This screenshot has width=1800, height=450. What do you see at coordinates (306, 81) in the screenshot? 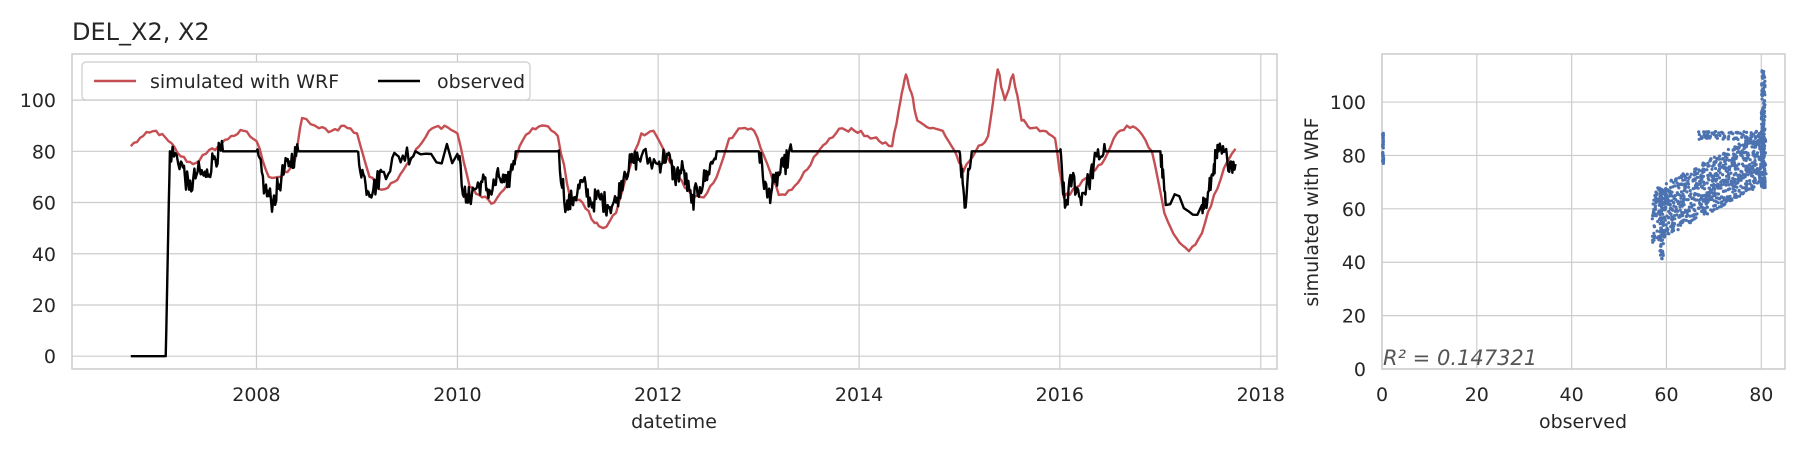
I see `legend-box` at bounding box center [306, 81].